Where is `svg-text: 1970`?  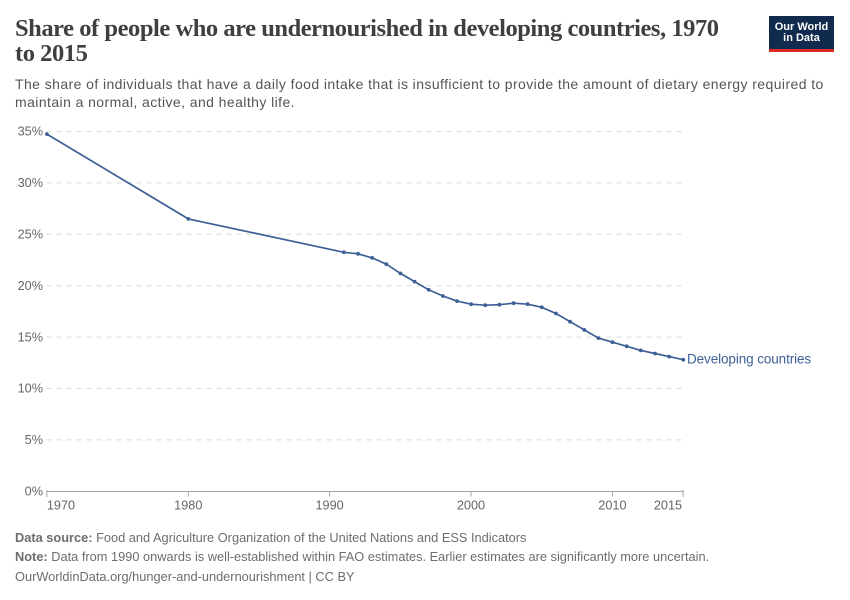
svg-text: 1970 is located at coordinates (61, 506).